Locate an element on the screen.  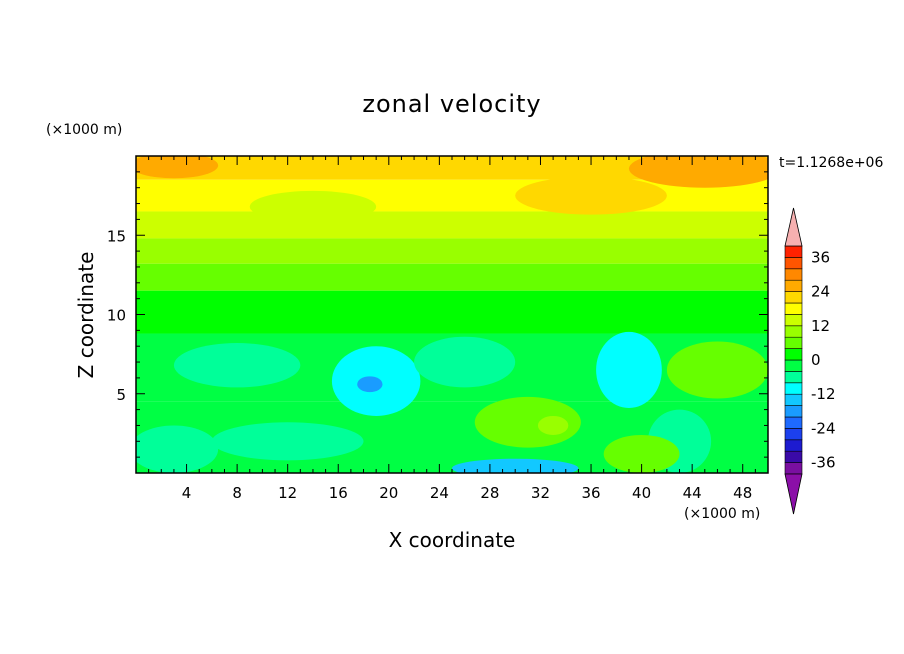
x-axis-label: X coordinate is located at coordinates (452, 540).